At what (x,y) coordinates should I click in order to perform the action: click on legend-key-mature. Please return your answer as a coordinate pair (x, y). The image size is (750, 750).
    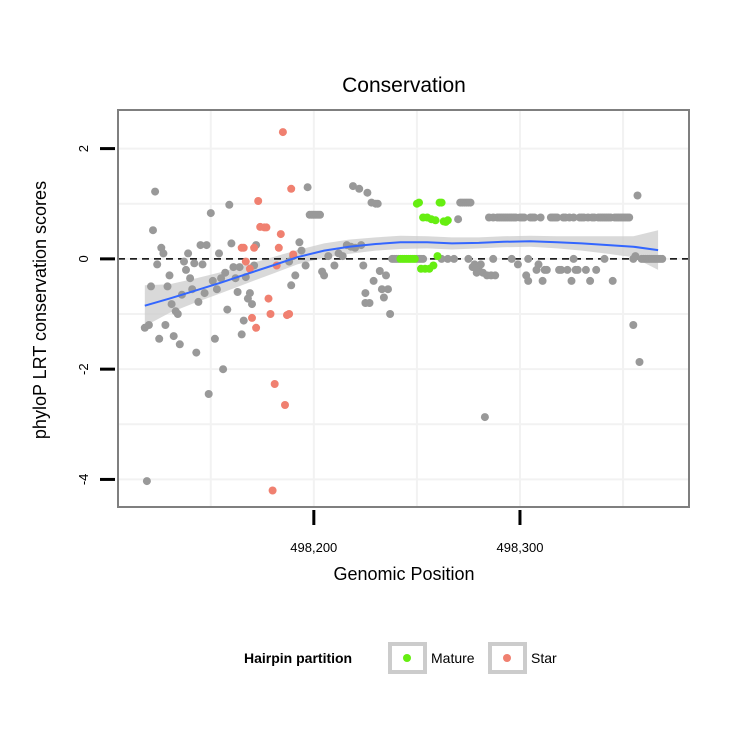
    Looking at the image, I should click on (407, 658).